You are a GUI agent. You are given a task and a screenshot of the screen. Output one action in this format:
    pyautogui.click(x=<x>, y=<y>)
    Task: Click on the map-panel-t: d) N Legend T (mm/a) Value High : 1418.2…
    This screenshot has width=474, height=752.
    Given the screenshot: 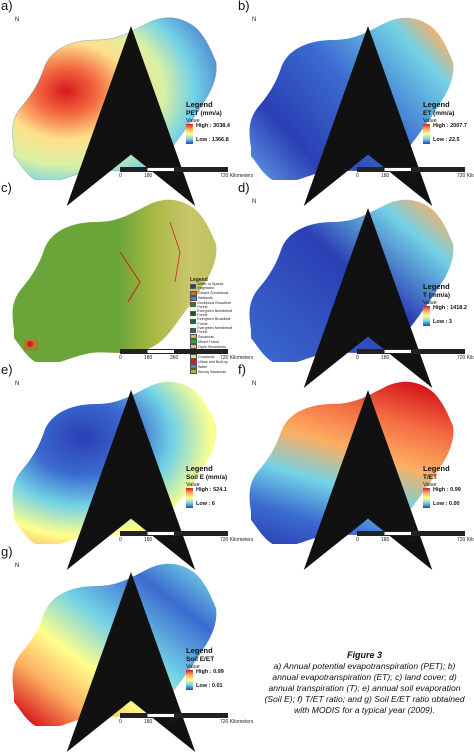 What is the action you would take?
    pyautogui.click(x=355, y=284)
    